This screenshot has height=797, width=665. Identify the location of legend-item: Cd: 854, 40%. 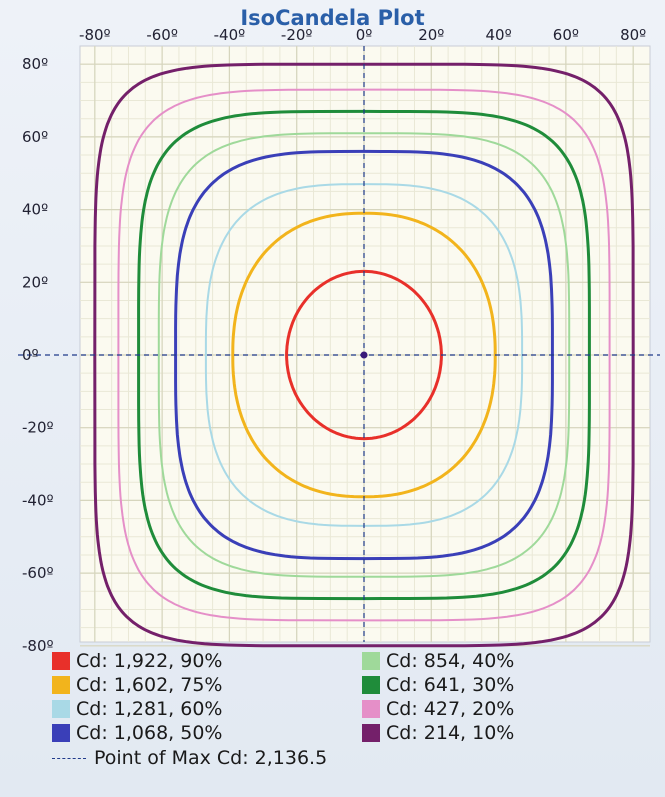
(438, 661).